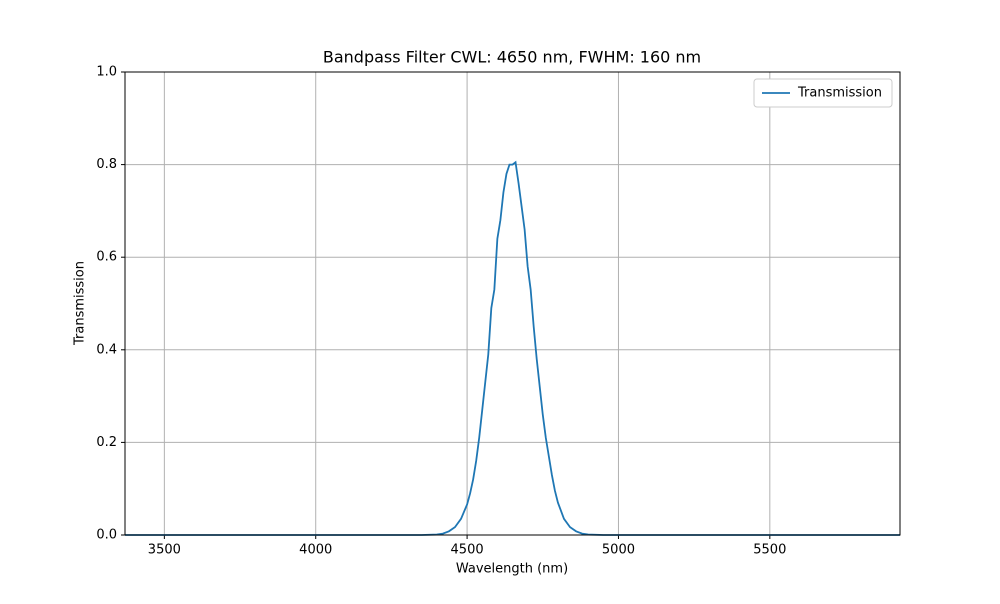 The height and width of the screenshot is (604, 1000). What do you see at coordinates (839, 93) in the screenshot?
I see `legend-label: Transmission` at bounding box center [839, 93].